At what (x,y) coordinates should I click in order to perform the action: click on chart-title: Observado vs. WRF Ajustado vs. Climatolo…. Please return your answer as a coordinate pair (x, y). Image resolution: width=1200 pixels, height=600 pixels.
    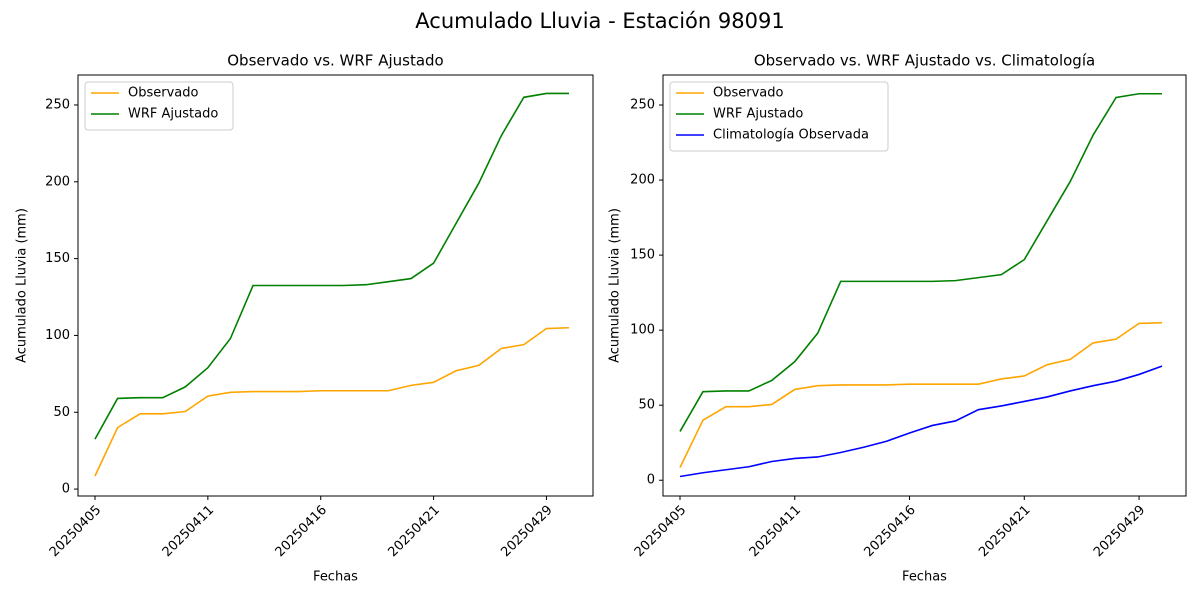
    Looking at the image, I should click on (924, 61).